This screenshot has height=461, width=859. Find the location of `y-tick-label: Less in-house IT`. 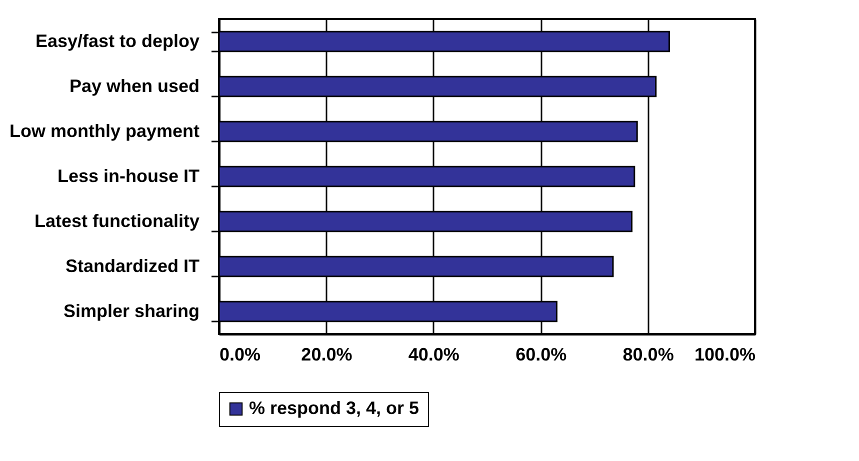

y-tick-label: Less in-house IT is located at coordinates (128, 176).